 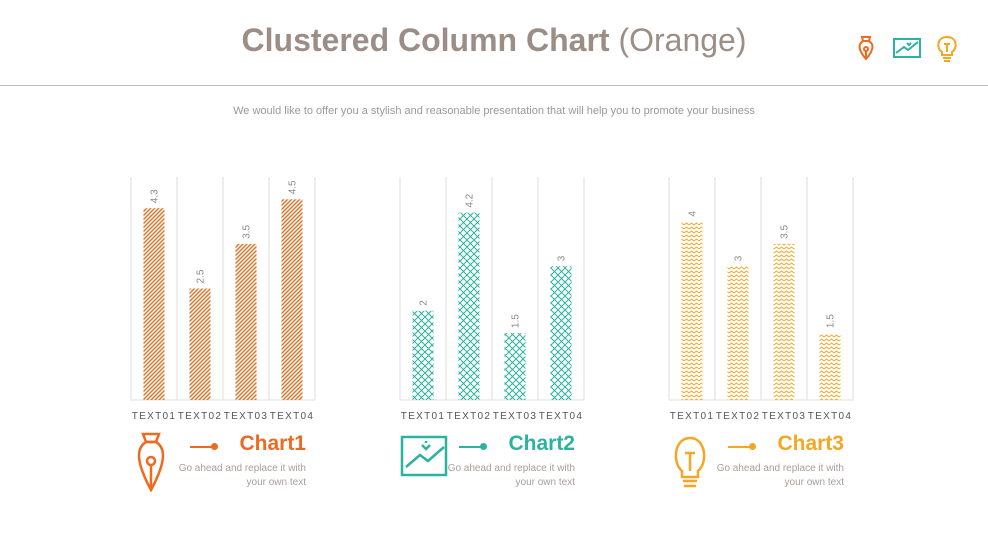 I want to click on caption-title: Chart3, so click(x=810, y=443).